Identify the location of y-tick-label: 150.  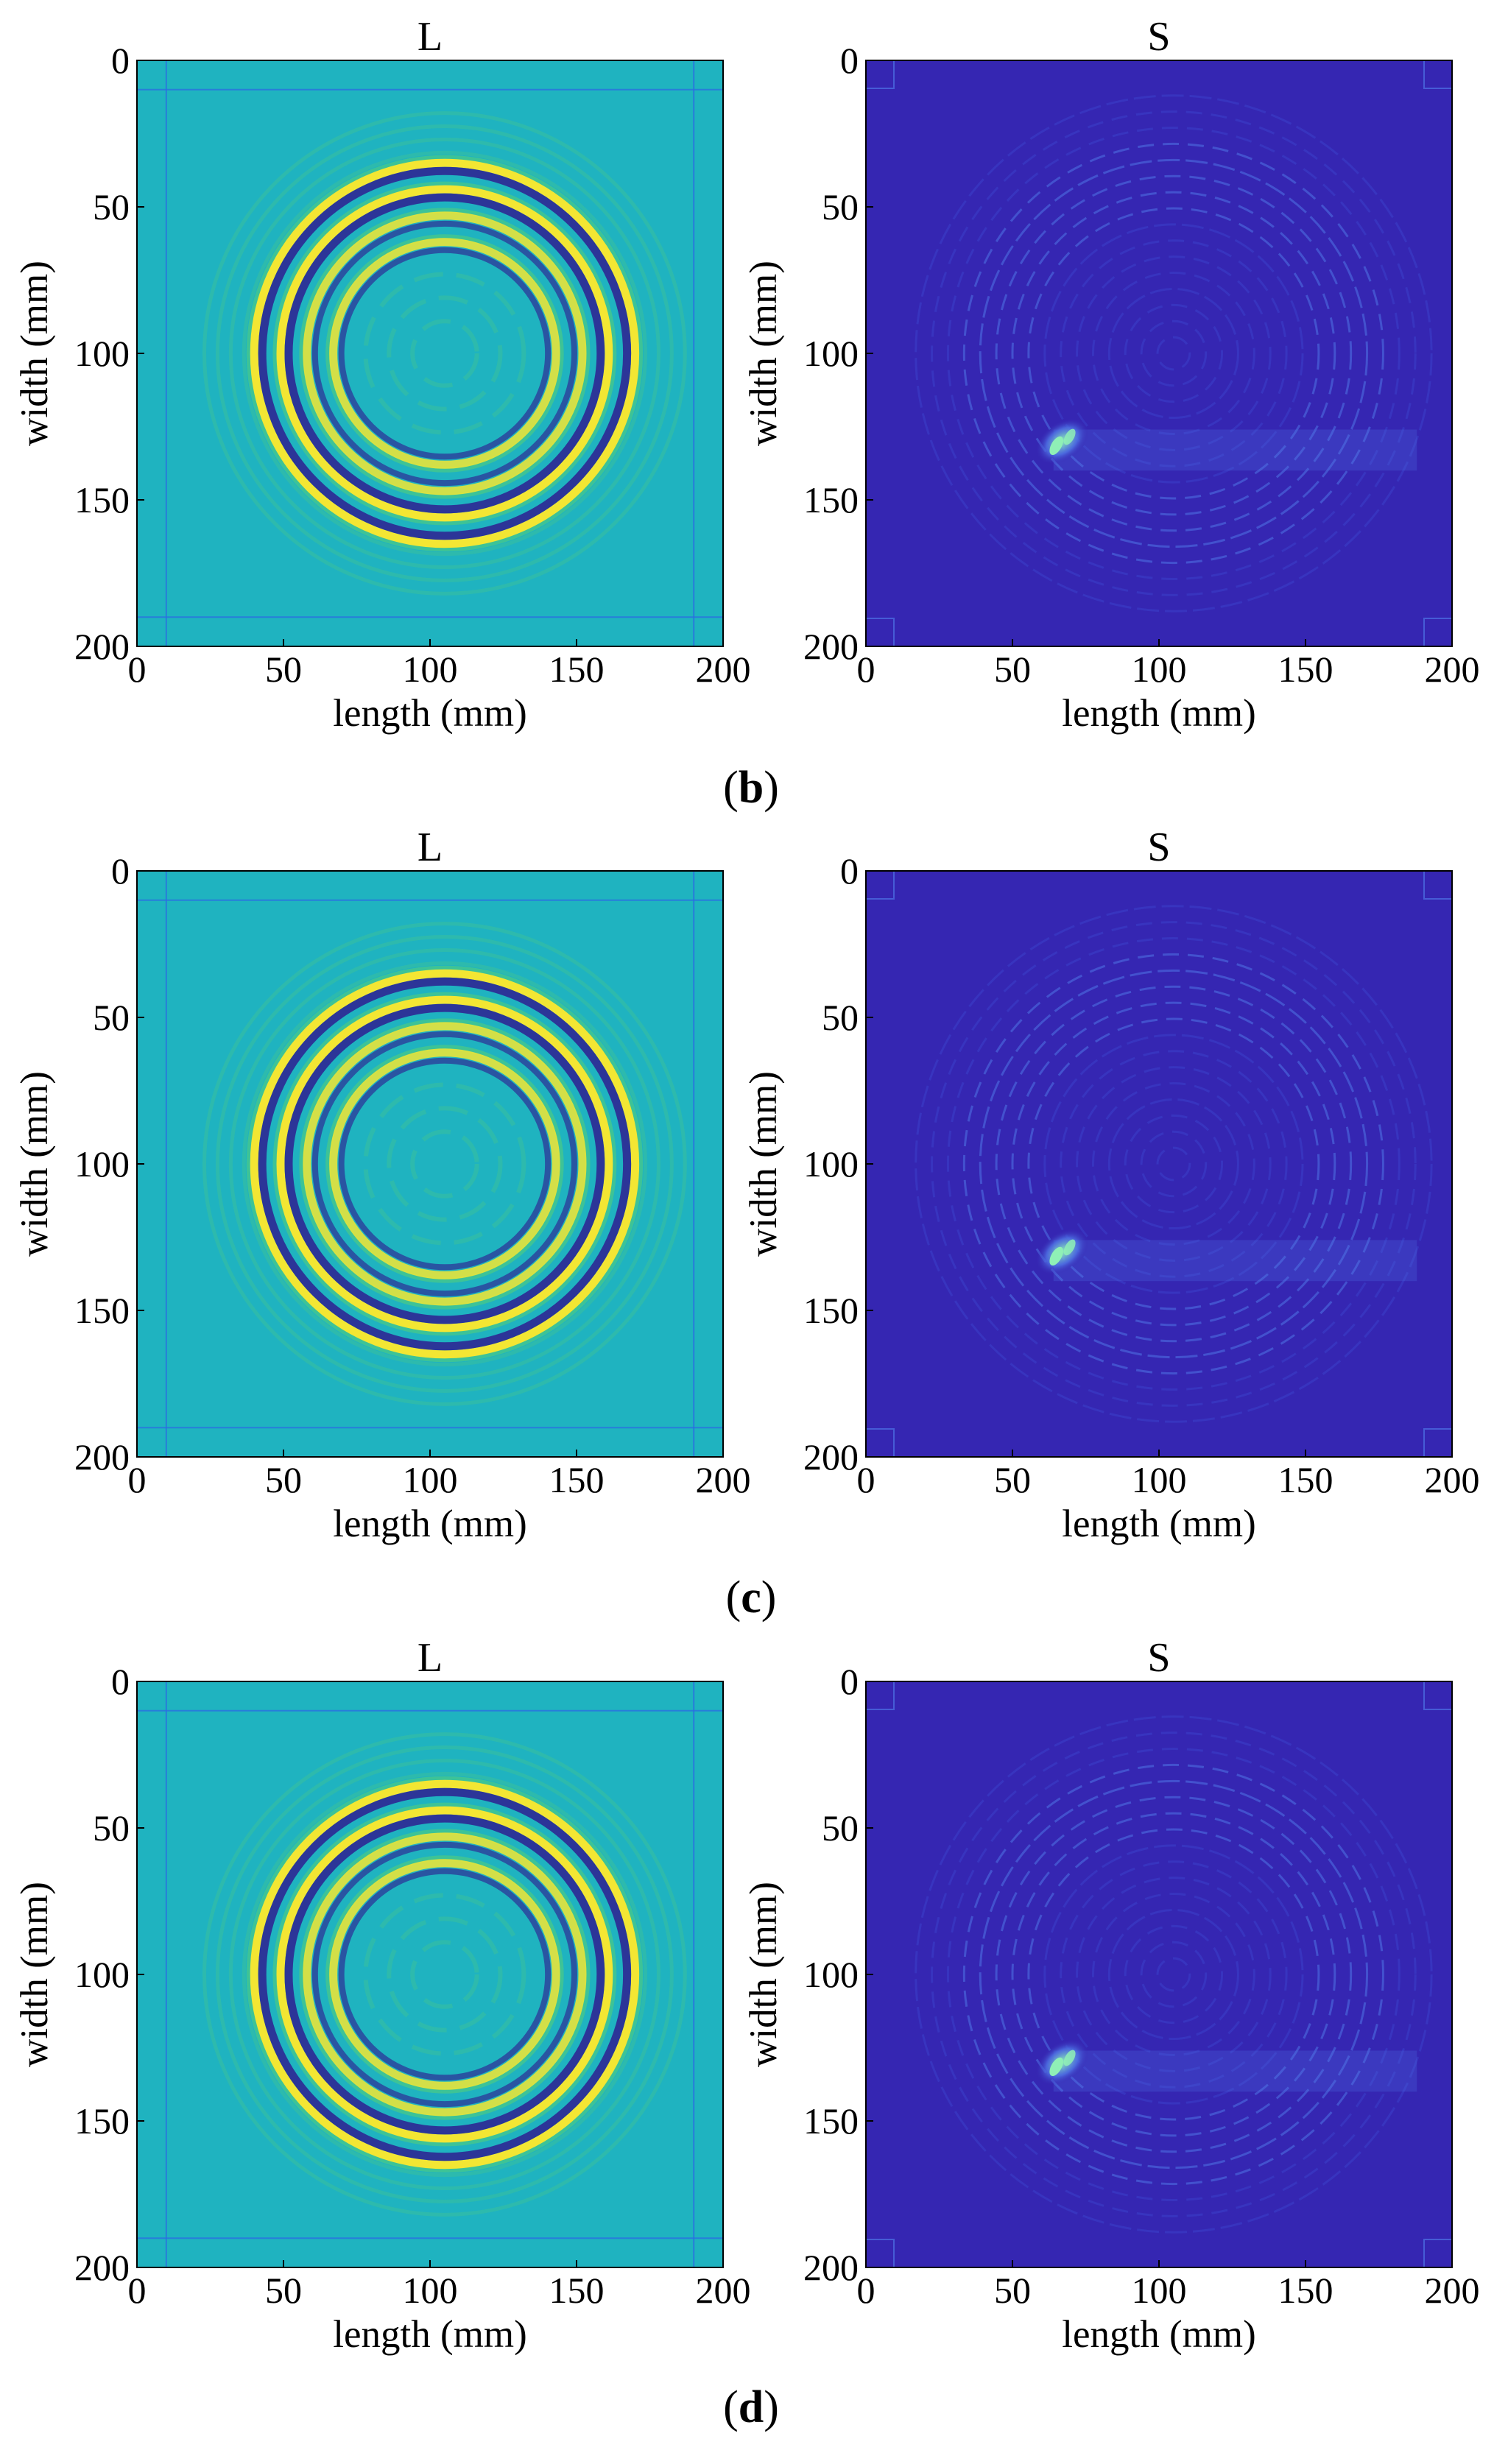
(831, 1310).